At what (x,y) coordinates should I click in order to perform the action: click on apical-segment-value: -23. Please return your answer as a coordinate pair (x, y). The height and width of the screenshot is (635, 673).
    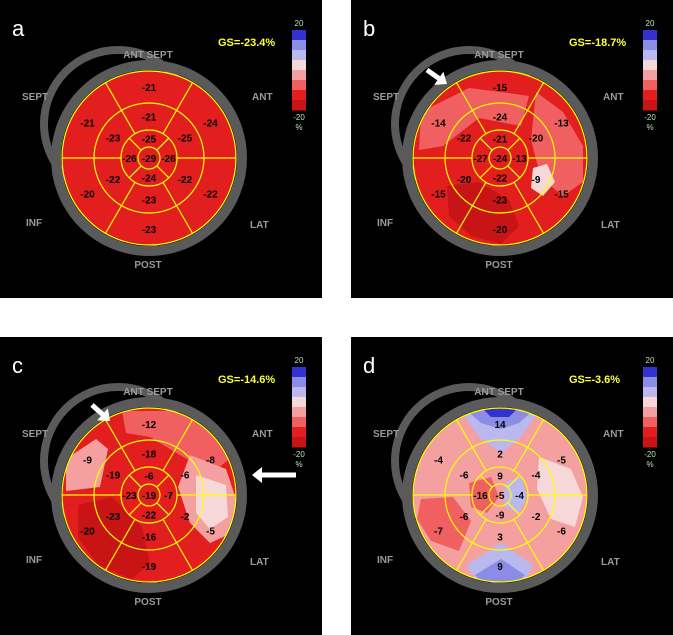
    Looking at the image, I should click on (129, 496).